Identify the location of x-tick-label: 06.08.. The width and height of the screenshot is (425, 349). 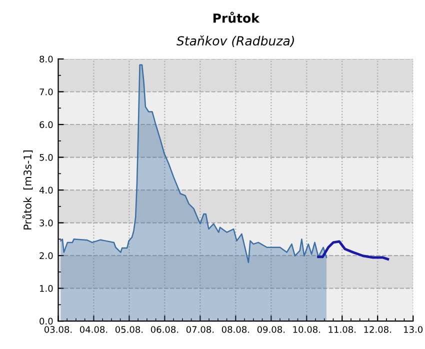
(164, 329).